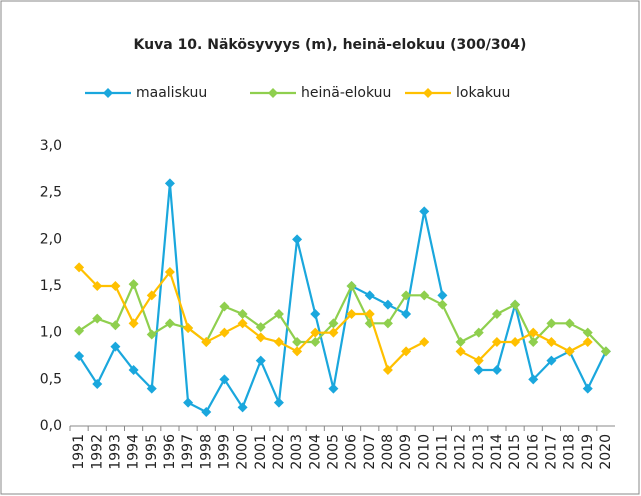 The width and height of the screenshot is (641, 496). Describe the element at coordinates (297, 452) in the screenshot. I see `x-tick-label: 2003` at that location.